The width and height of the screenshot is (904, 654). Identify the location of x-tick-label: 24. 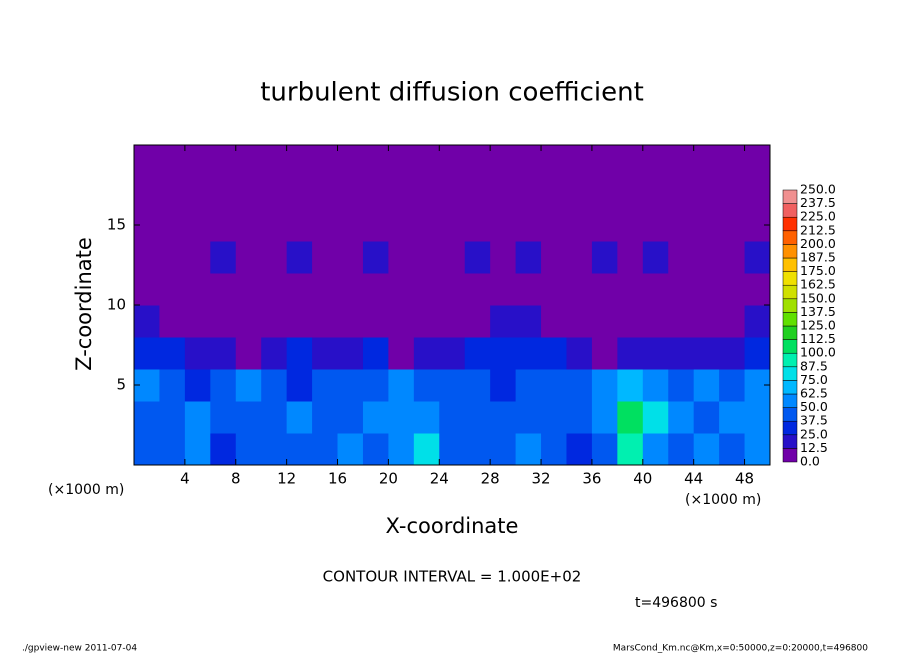
(439, 479).